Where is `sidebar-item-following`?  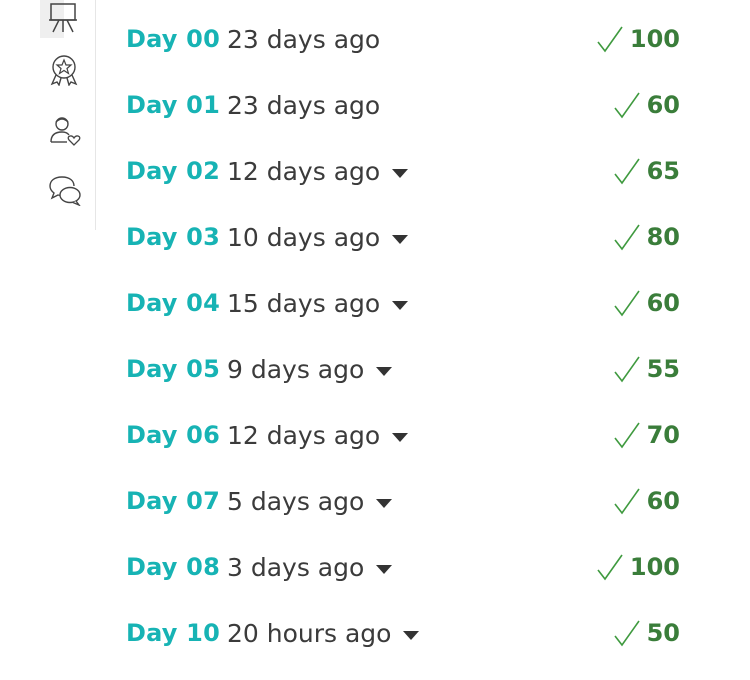
sidebar-item-following is located at coordinates (65, 130).